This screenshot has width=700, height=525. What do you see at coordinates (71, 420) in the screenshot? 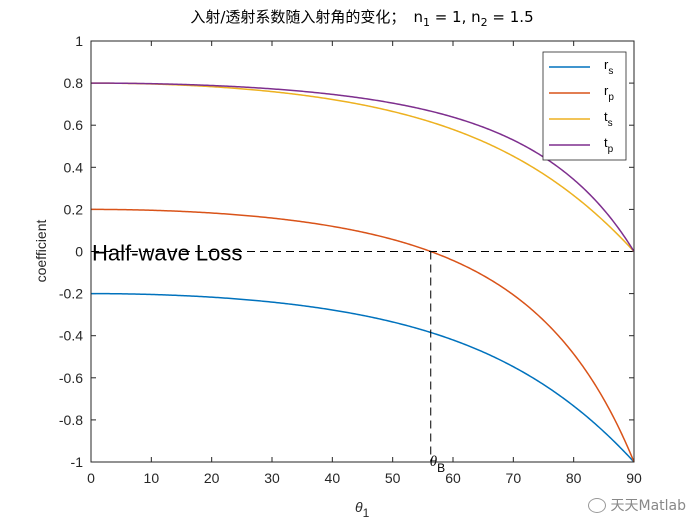
I see `y-tick-label: -0.8` at bounding box center [71, 420].